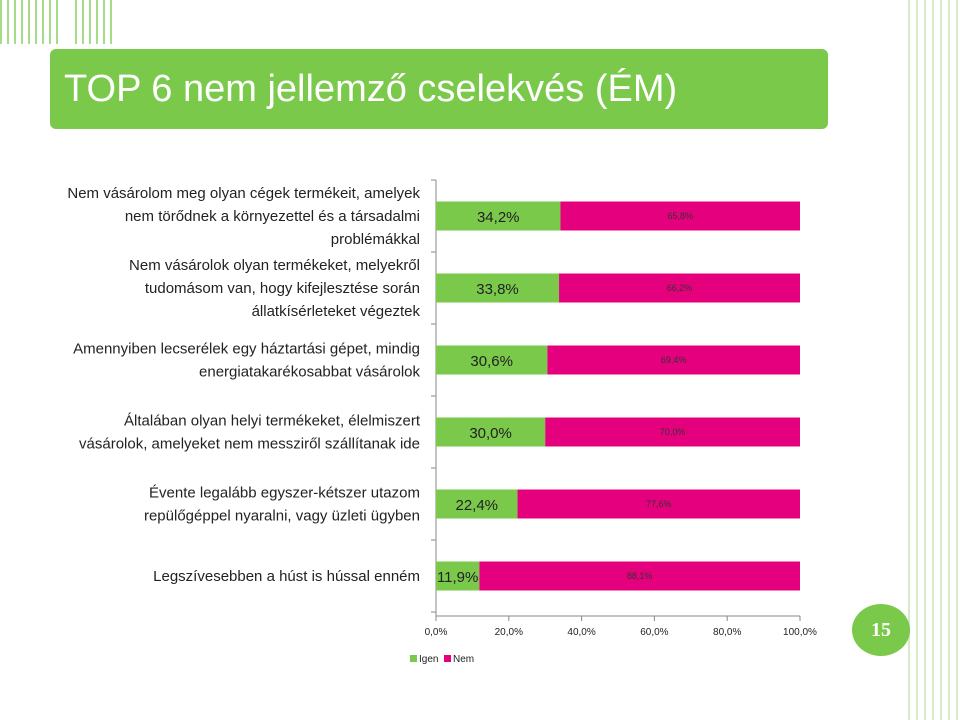 This screenshot has height=720, width=960. I want to click on x-tick-label: 20,0%, so click(509, 632).